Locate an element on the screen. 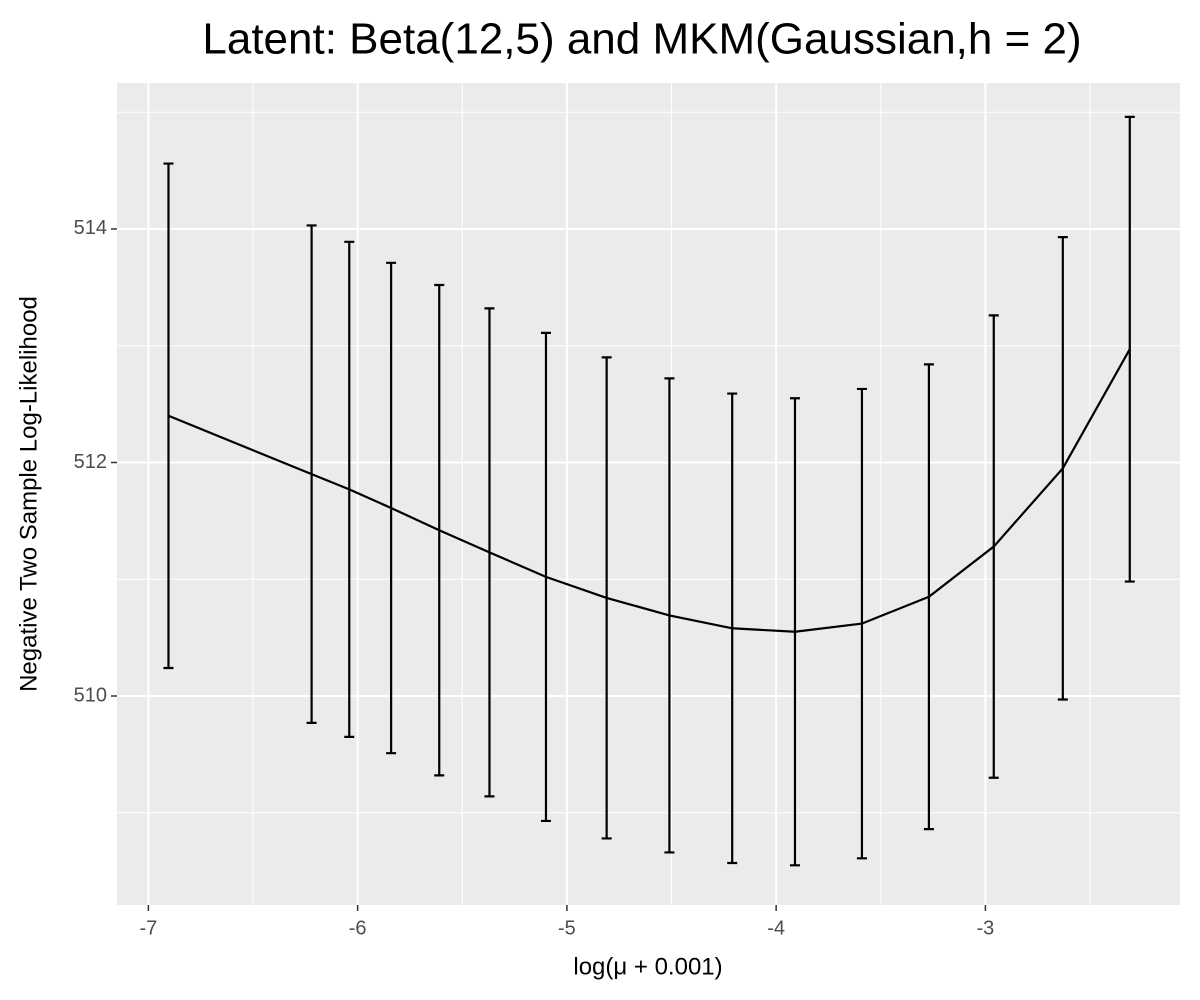  x-tick-label: -3 is located at coordinates (985, 928).